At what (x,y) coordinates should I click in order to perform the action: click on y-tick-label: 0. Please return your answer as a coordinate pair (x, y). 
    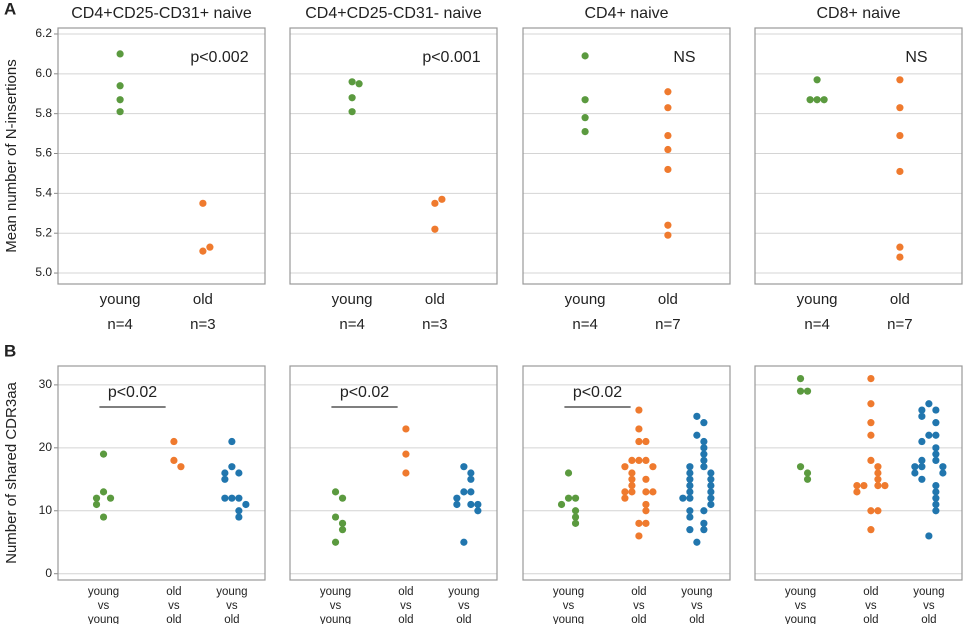
    Looking at the image, I should click on (48, 573).